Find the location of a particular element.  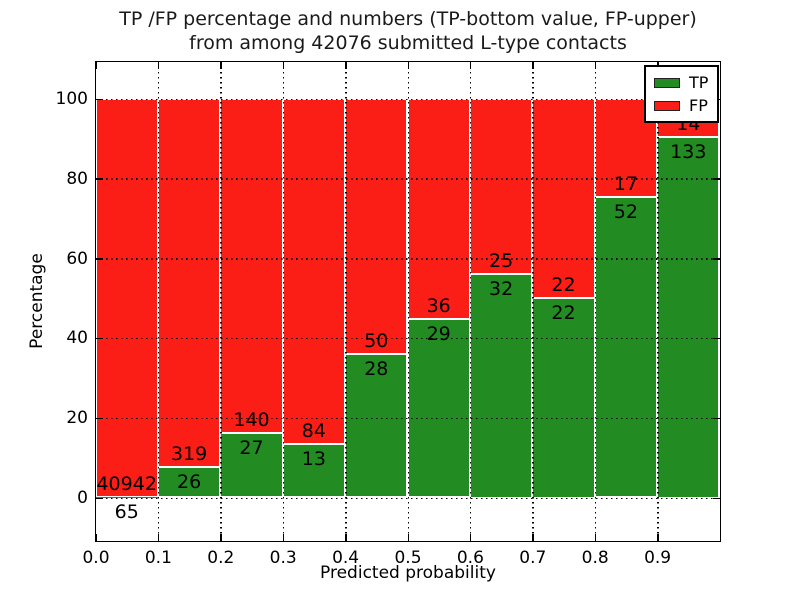

tp-legend-label: TP is located at coordinates (699, 82).